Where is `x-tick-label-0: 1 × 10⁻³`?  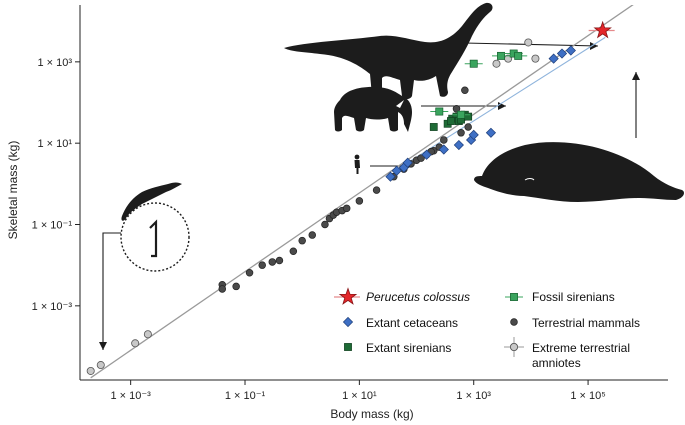
x-tick-label-0: 1 × 10⁻³ is located at coordinates (130, 396).